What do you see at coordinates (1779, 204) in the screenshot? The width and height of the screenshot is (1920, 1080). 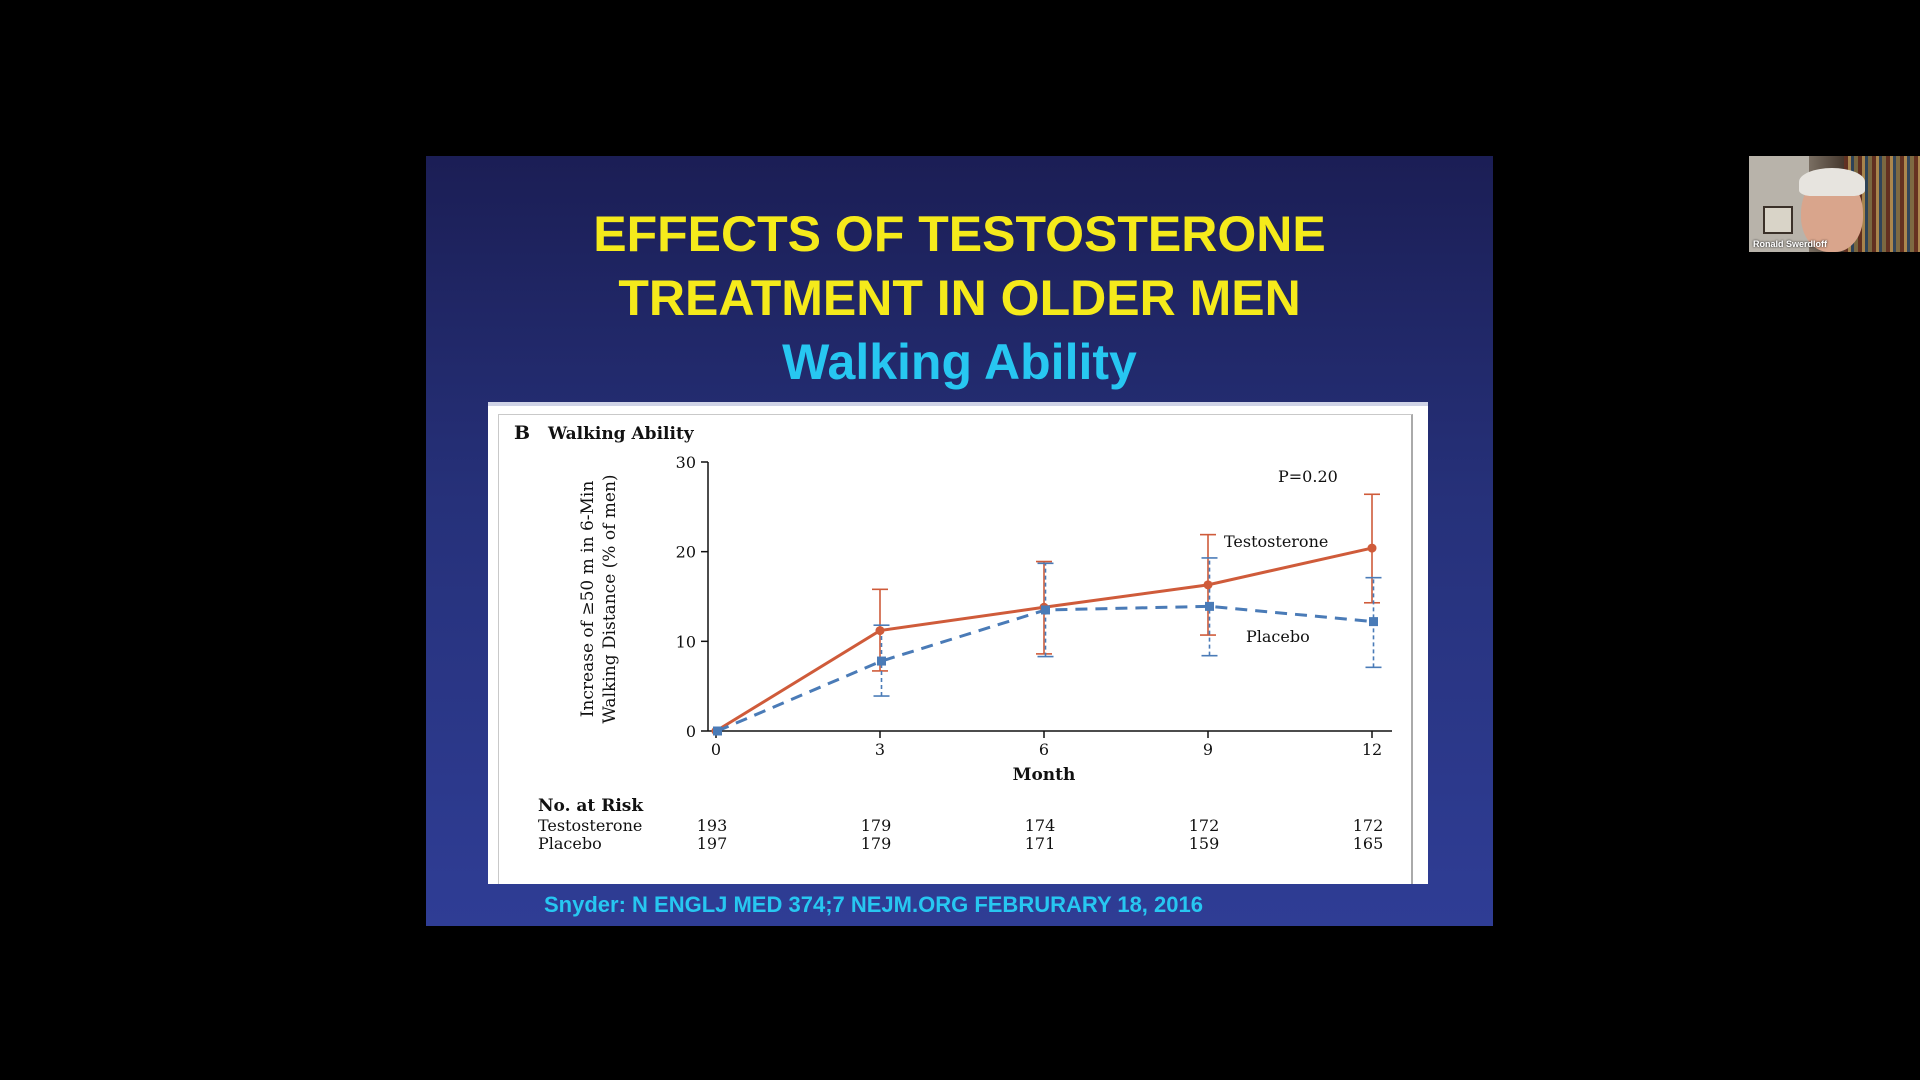 I see `webcam-wall` at bounding box center [1779, 204].